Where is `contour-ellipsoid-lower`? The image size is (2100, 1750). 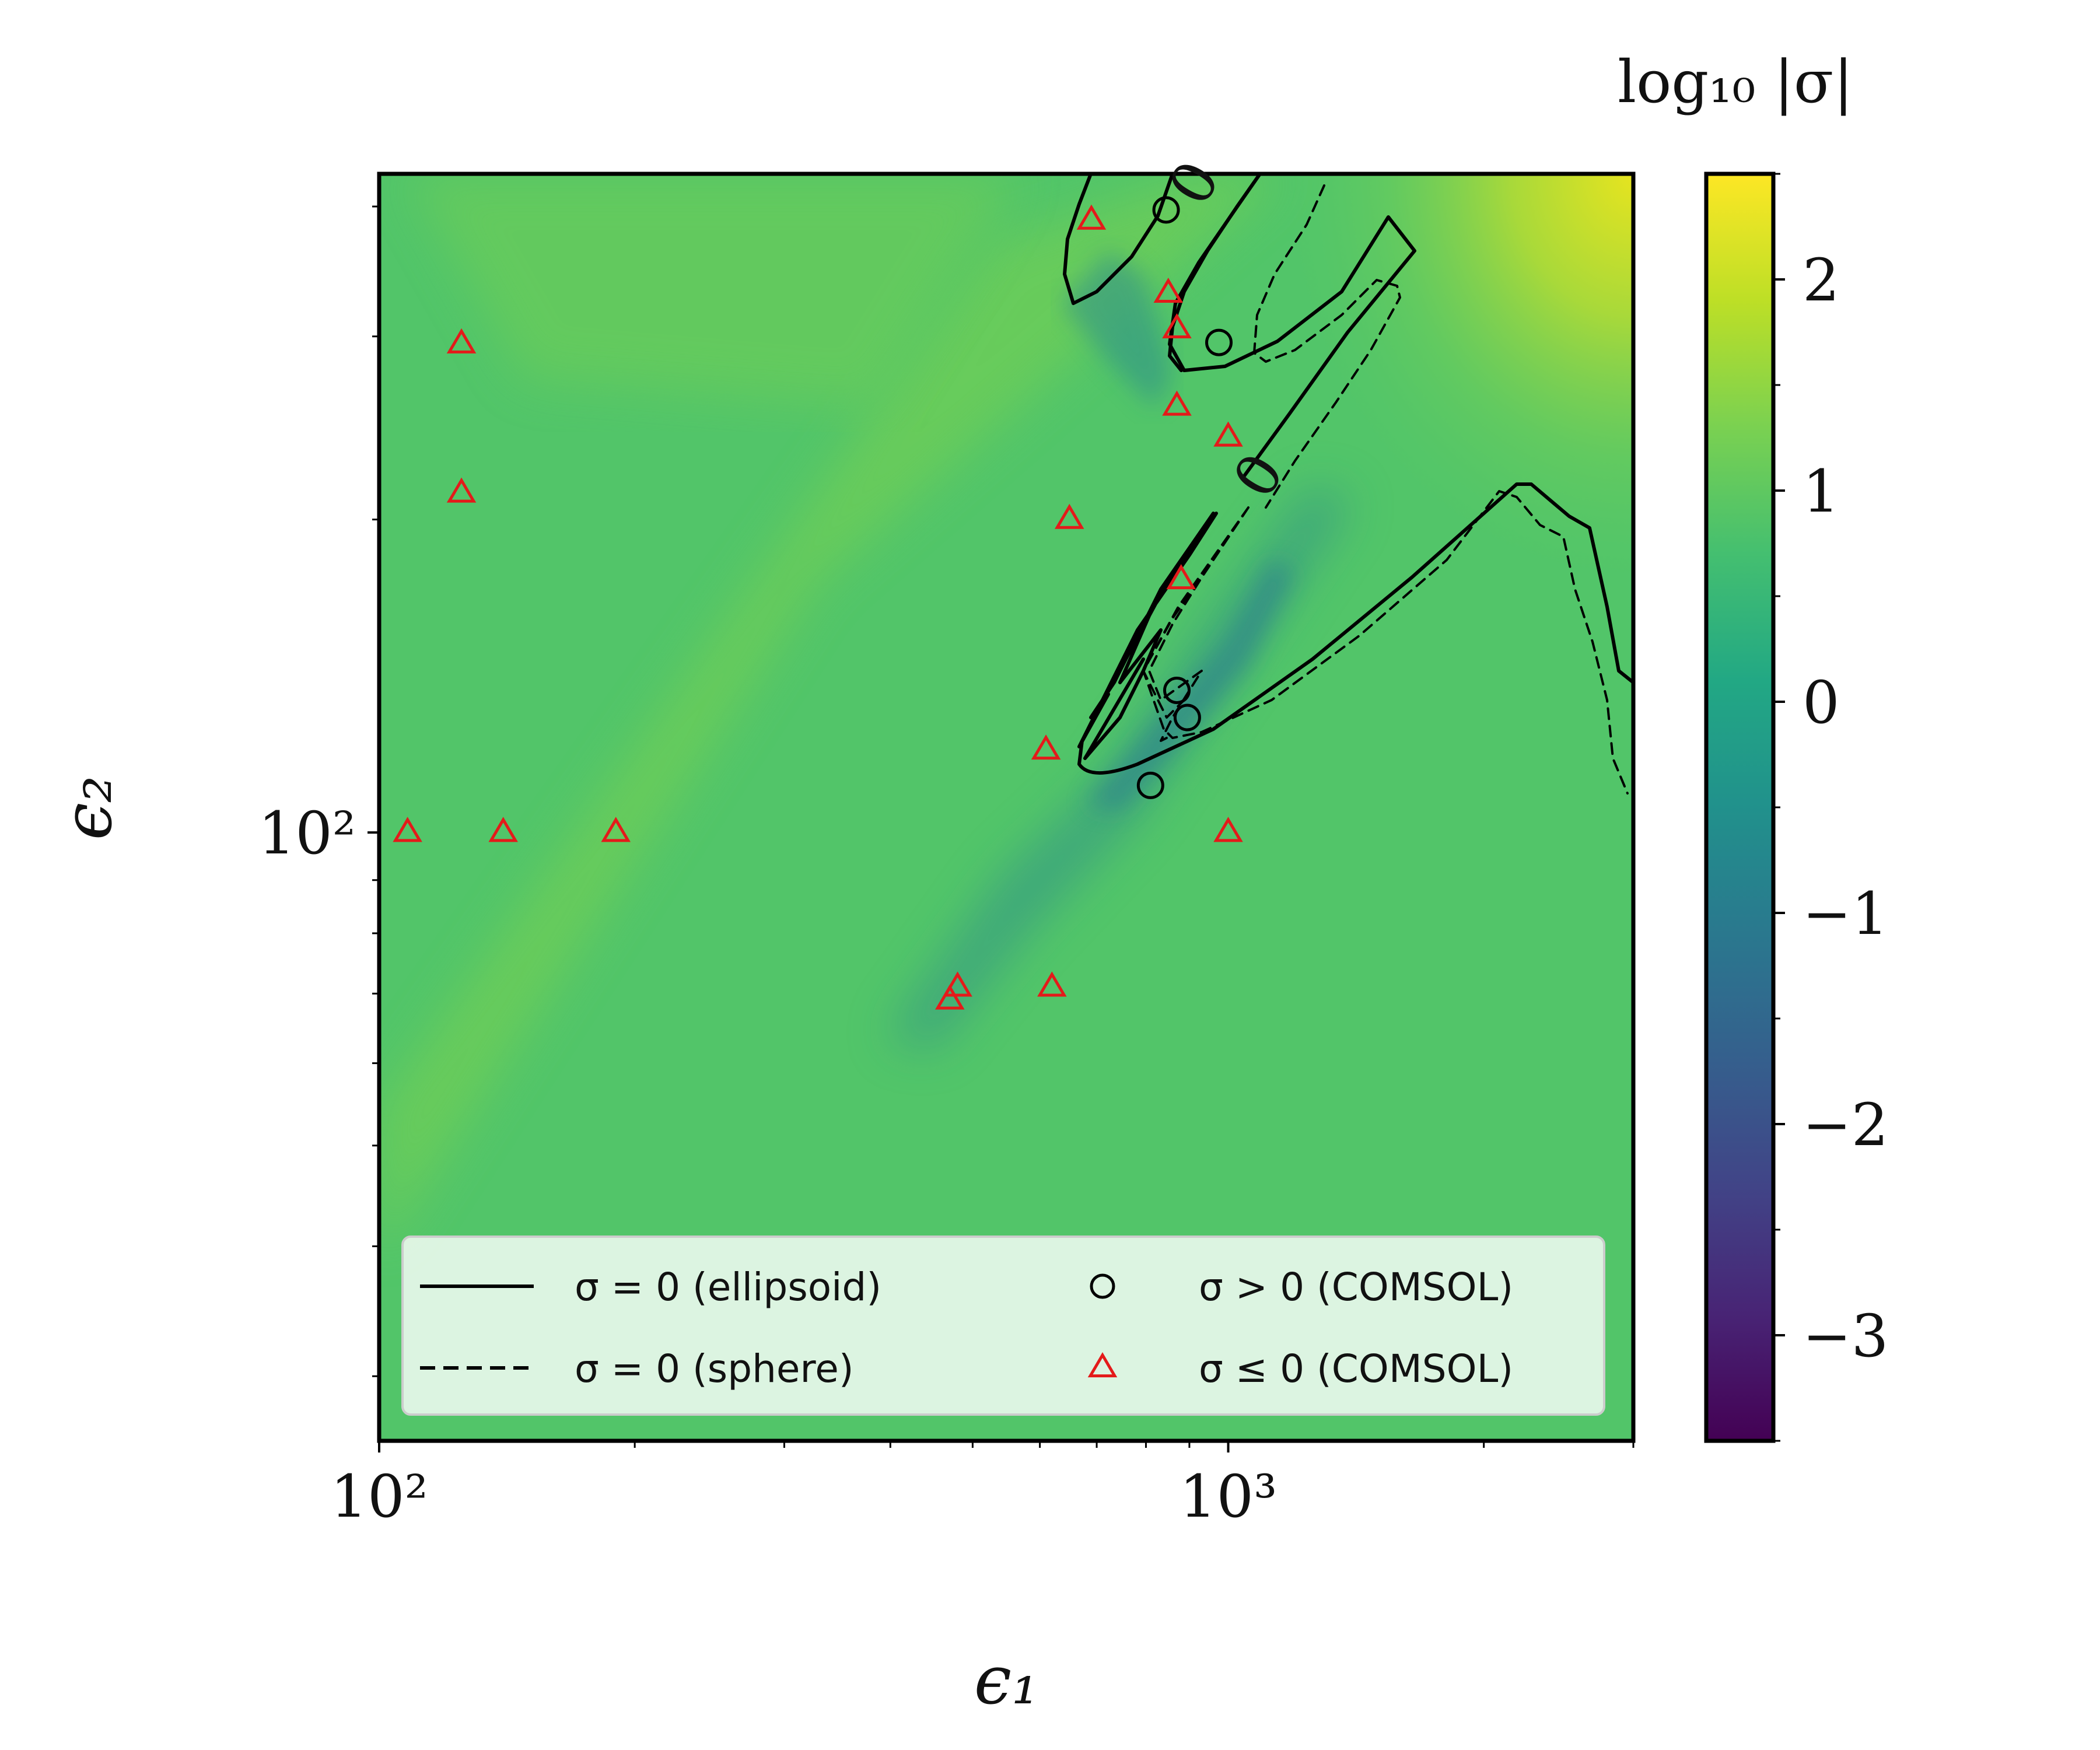
contour-ellipsoid-lower is located at coordinates (1355, 628).